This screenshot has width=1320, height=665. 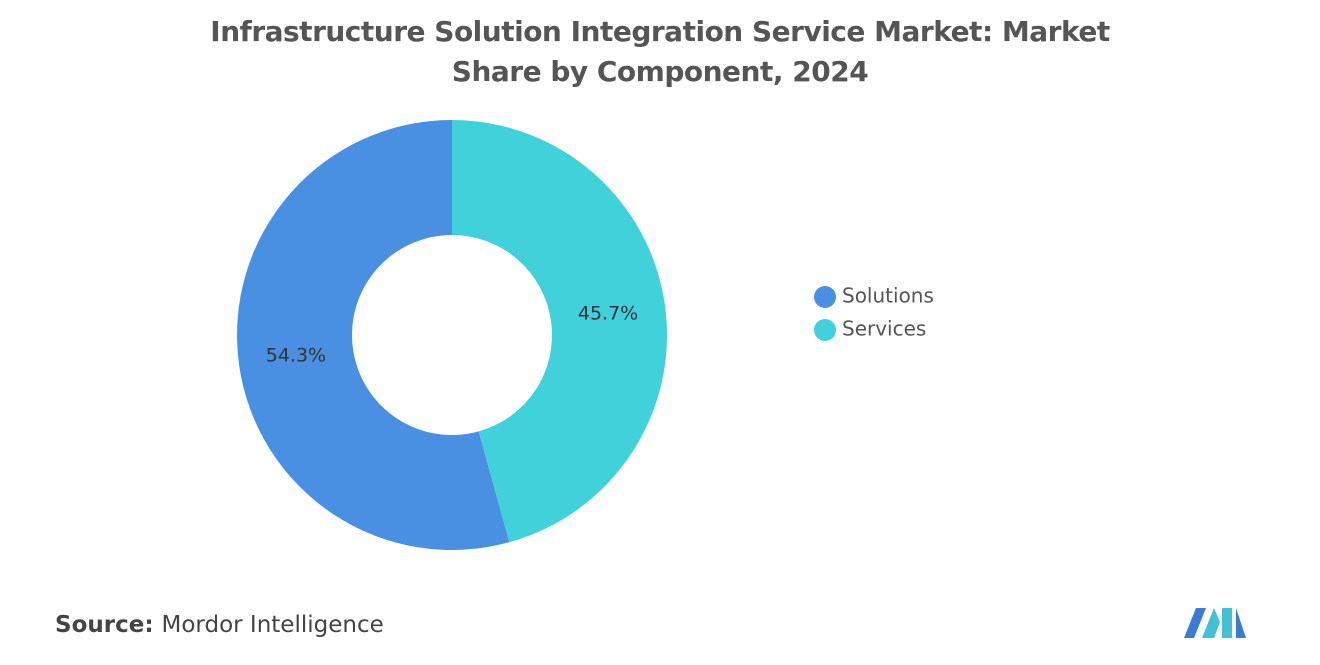 I want to click on source-label: Source:, so click(x=104, y=625).